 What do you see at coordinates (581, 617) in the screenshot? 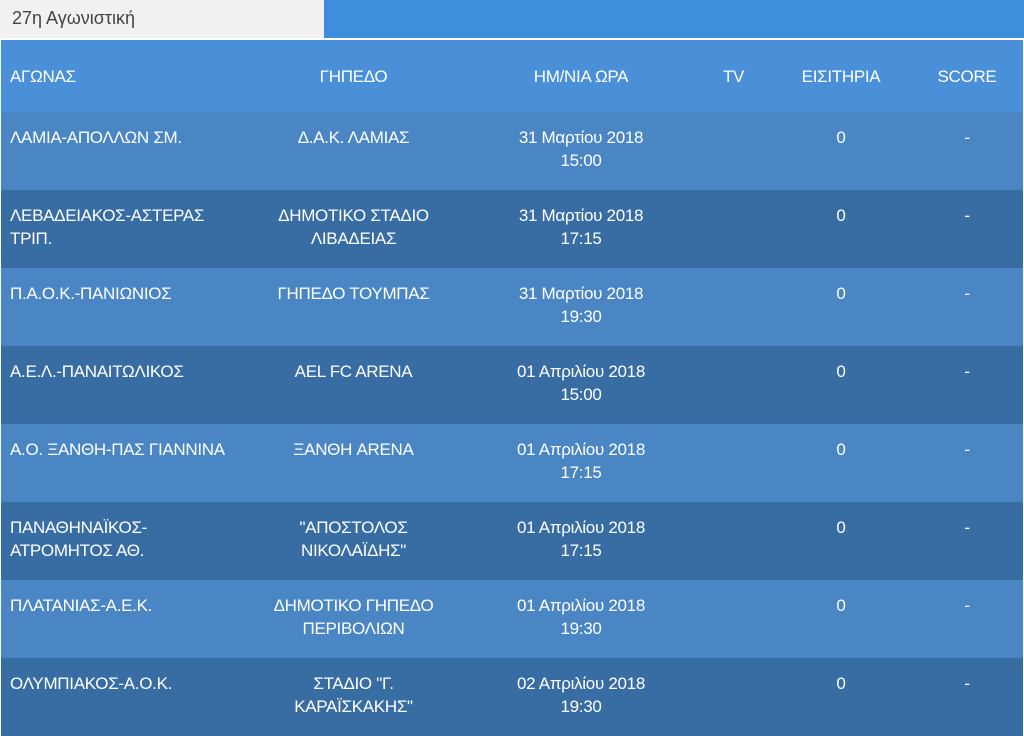
I see `datetime-cell: 01 Απριλίου 2018 19:30` at bounding box center [581, 617].